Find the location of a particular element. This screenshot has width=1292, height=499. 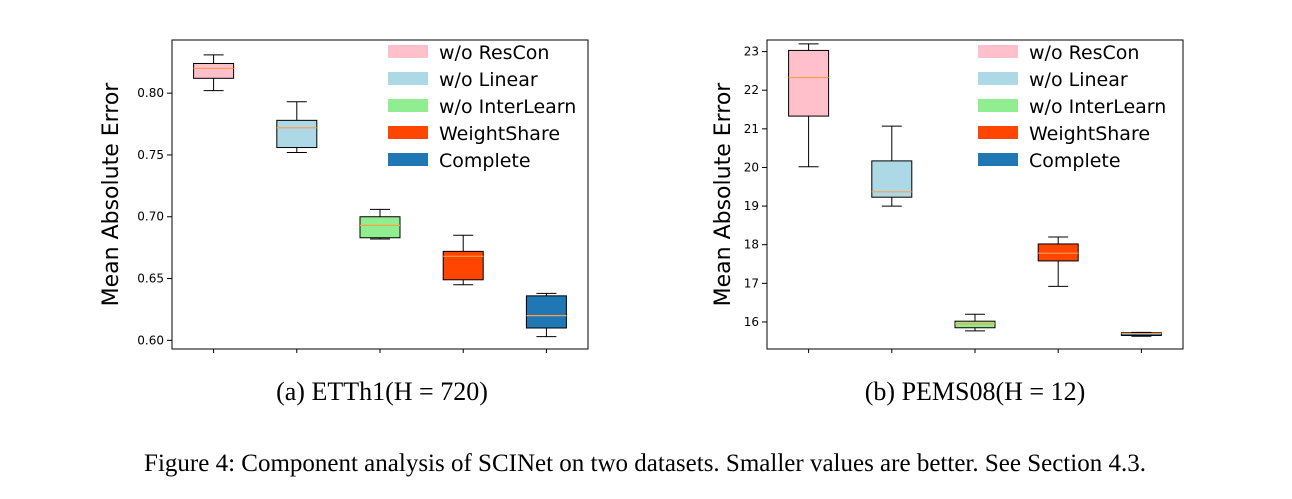

subcaption-pems08: (b) PEMS08(H = 12) is located at coordinates (975, 391).